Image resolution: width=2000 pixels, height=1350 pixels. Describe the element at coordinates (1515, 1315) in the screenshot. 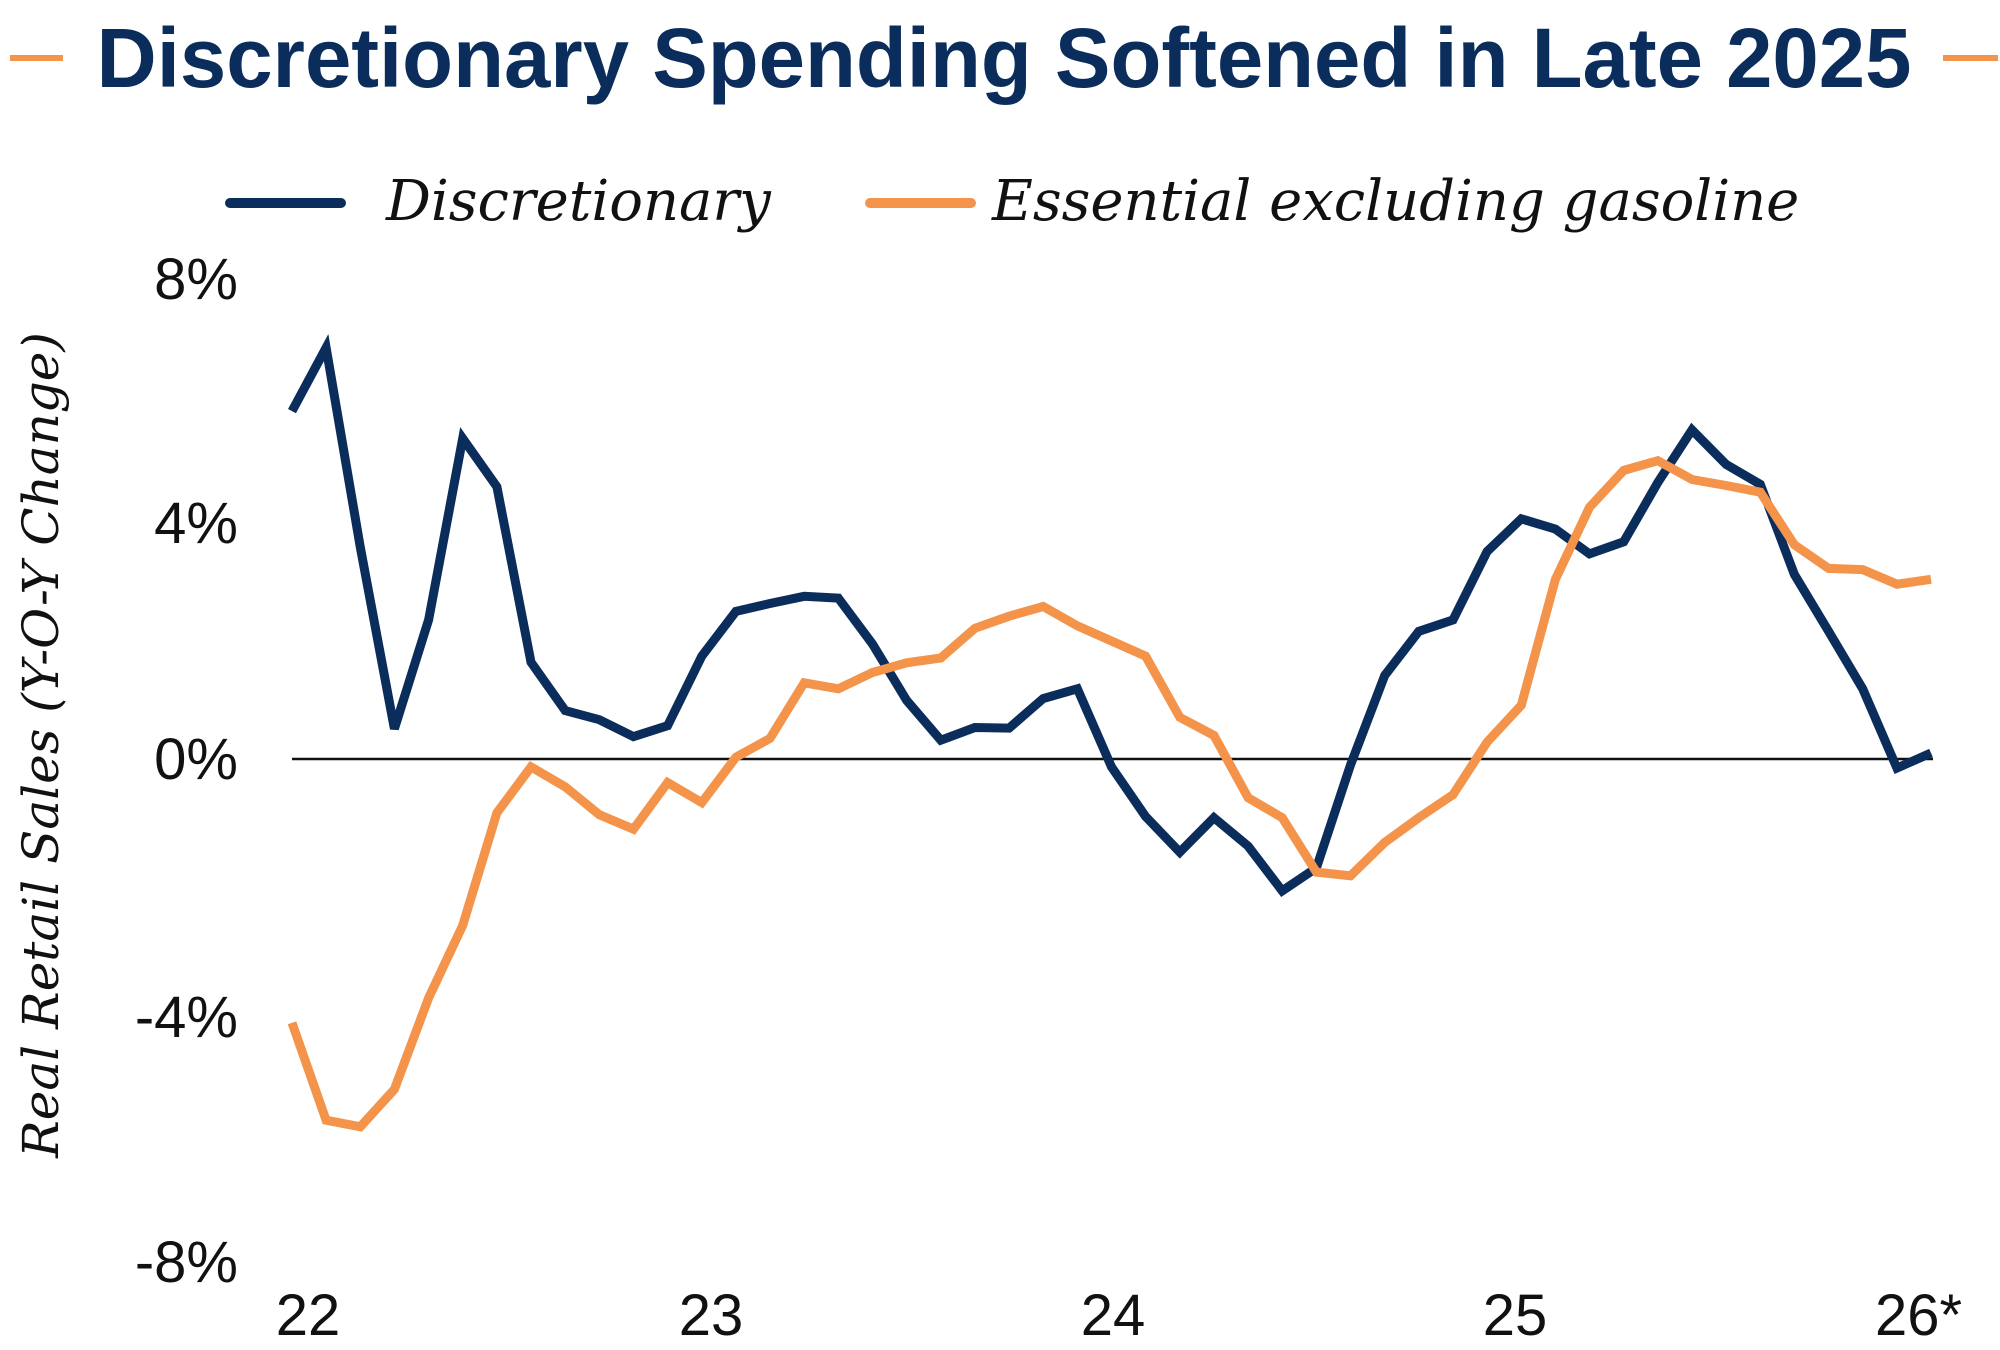

I see `x-tick-label: 25` at that location.